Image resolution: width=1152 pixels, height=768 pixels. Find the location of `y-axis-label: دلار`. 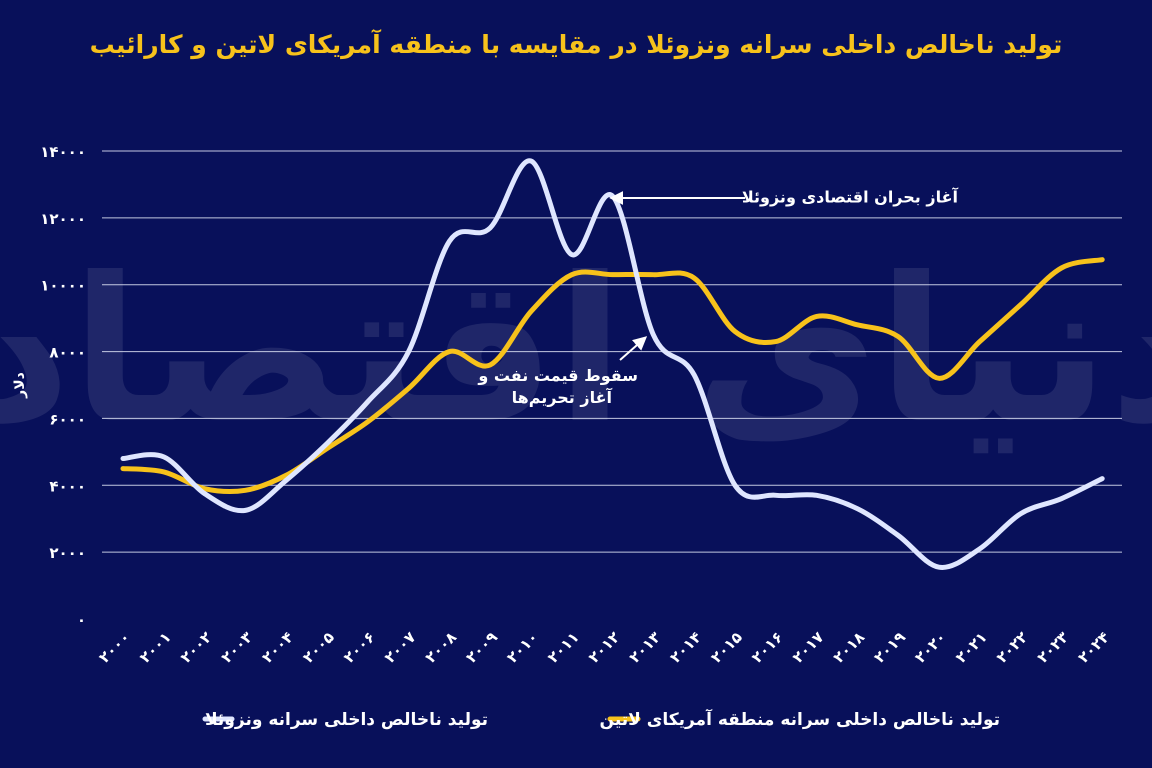

y-axis-label: دلار is located at coordinates (20, 385).